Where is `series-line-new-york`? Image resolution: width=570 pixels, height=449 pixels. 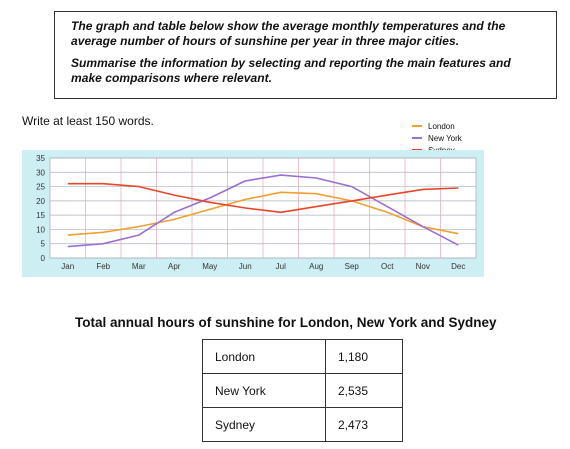
series-line-new-york is located at coordinates (263, 211).